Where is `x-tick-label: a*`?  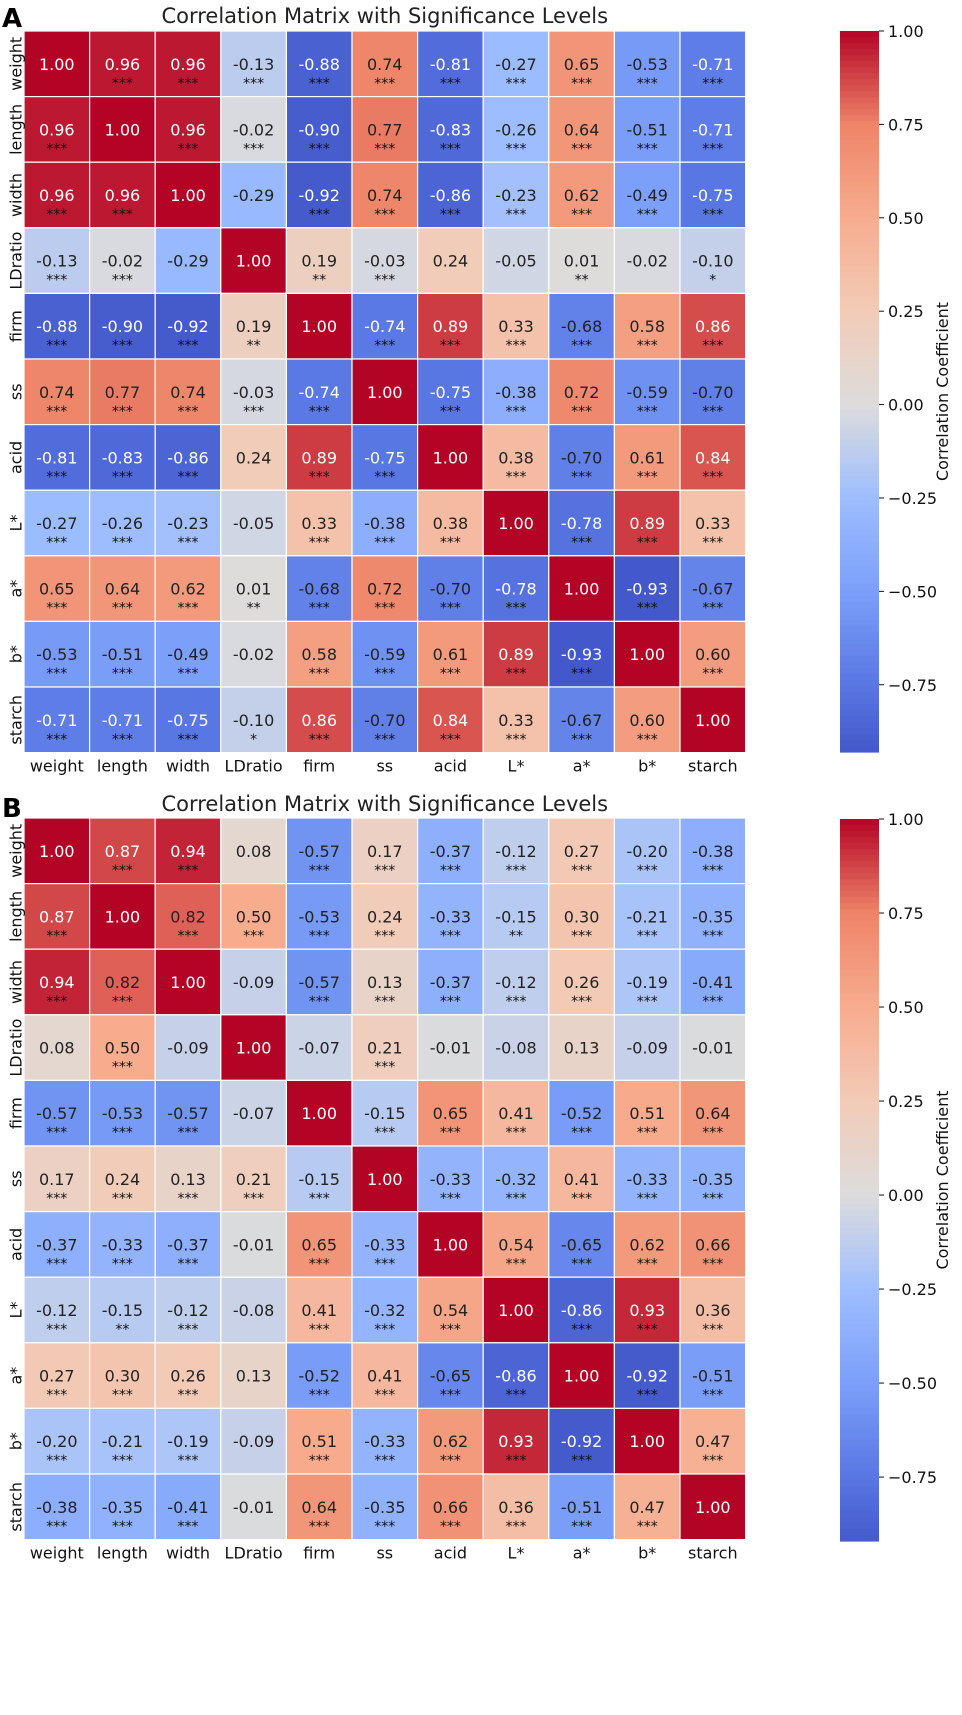 x-tick-label: a* is located at coordinates (582, 766).